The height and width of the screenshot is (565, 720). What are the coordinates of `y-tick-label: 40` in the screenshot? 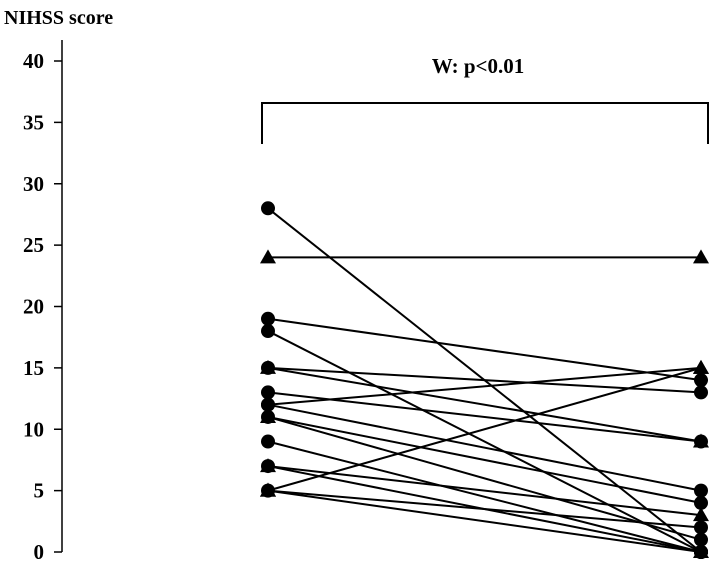 It's located at (33, 61).